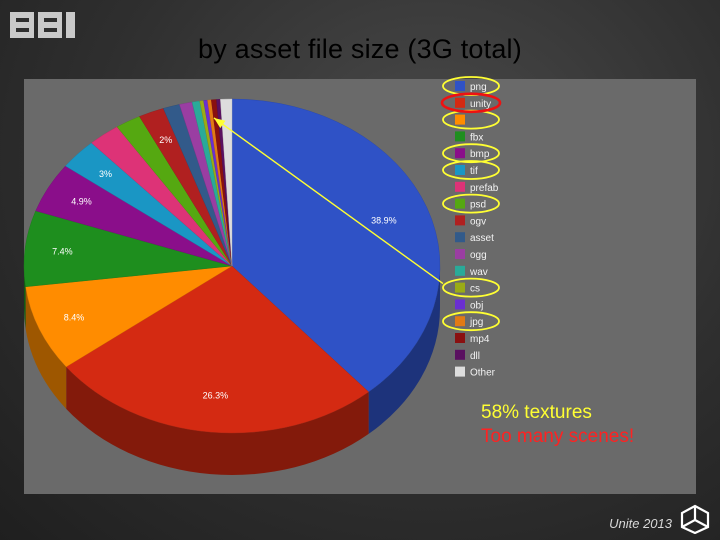 The height and width of the screenshot is (540, 720). I want to click on bbi-logo, so click(42, 25).